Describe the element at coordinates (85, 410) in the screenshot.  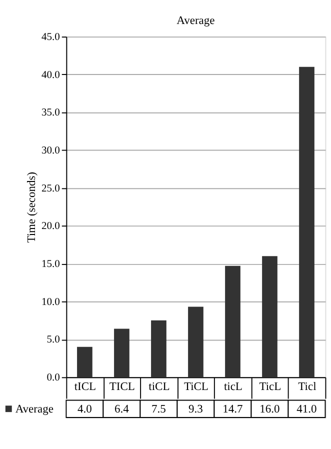
I see `data-label: 4.0` at that location.